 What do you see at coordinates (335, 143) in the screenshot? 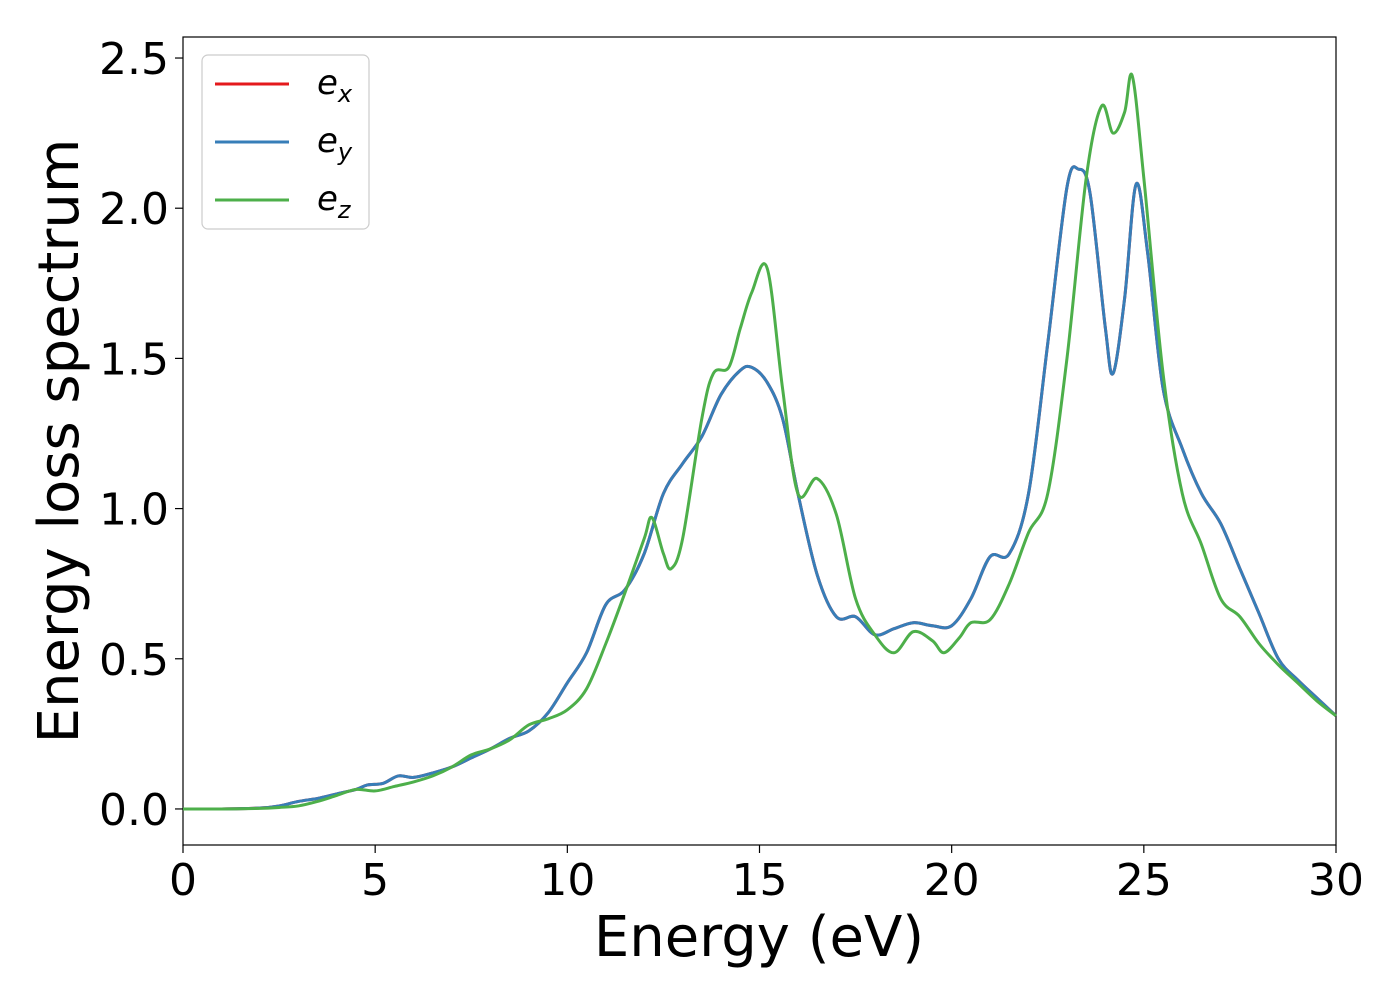
I see `legend-label-y: ey` at bounding box center [335, 143].